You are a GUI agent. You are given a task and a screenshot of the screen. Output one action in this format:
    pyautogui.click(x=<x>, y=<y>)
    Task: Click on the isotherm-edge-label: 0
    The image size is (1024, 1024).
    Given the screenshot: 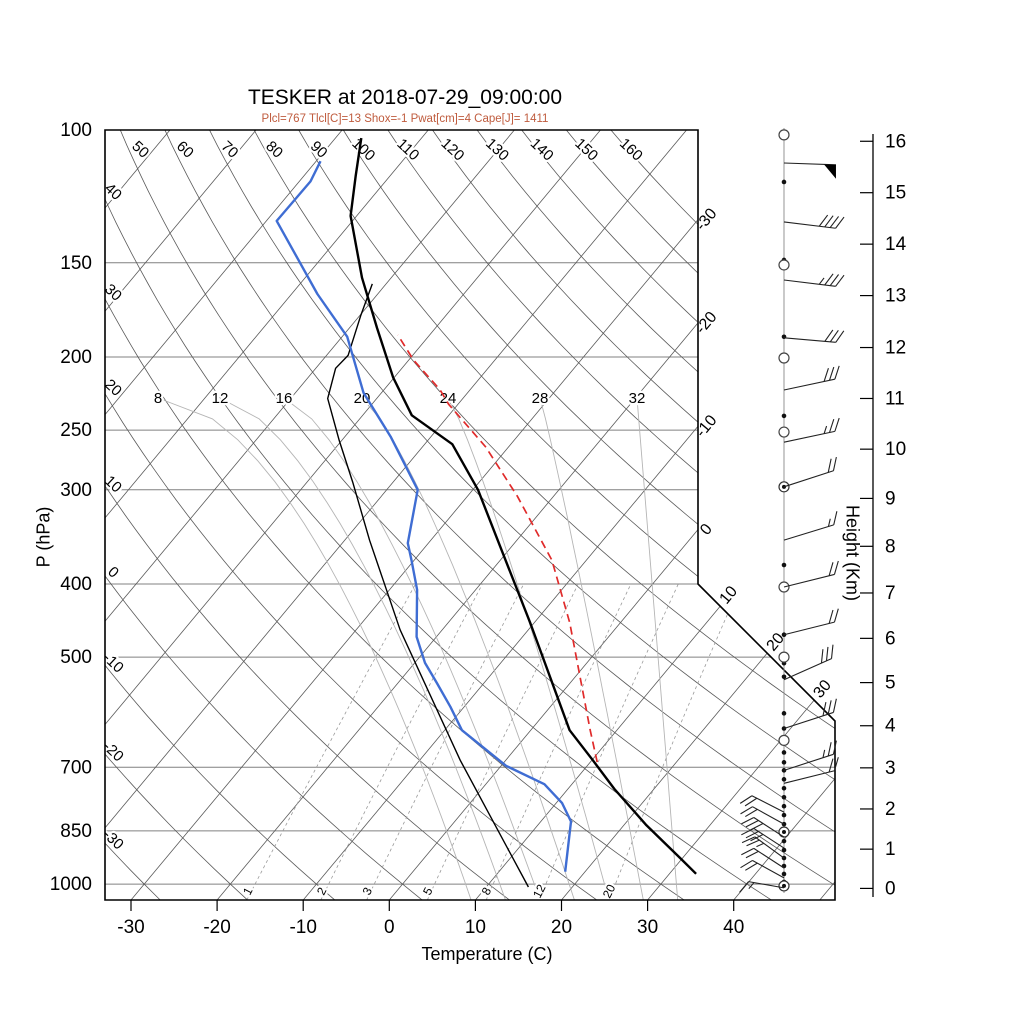 What is the action you would take?
    pyautogui.click(x=706, y=530)
    